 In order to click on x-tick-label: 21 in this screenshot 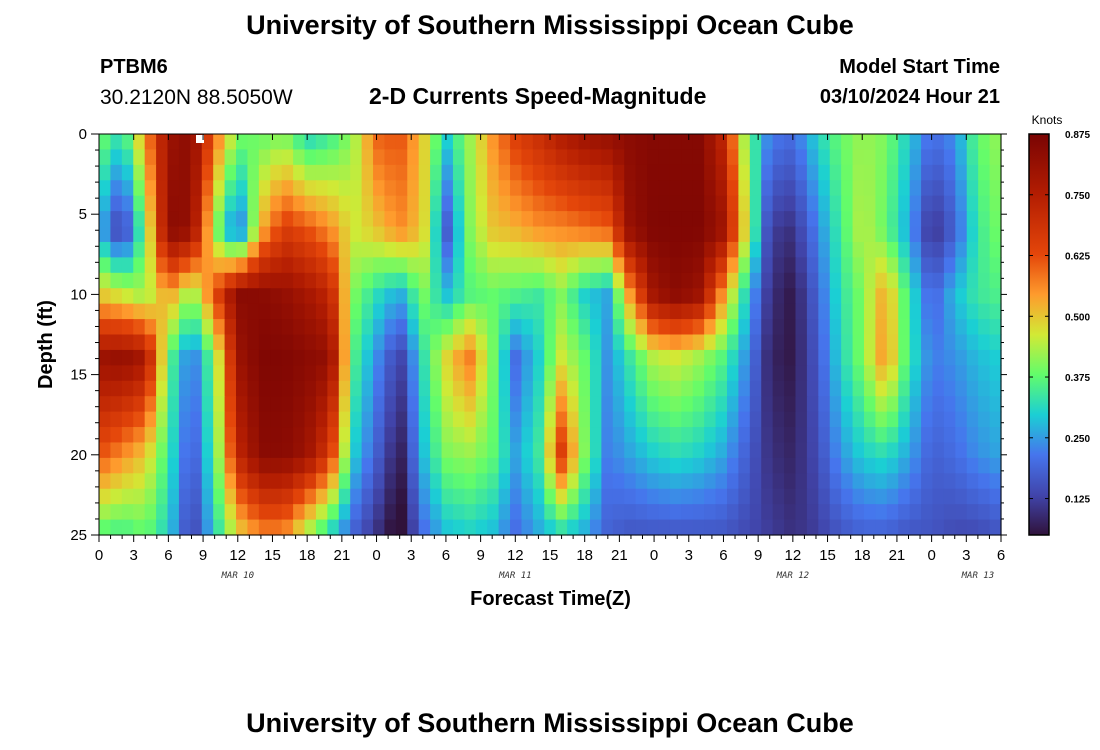, I will do `click(619, 555)`.